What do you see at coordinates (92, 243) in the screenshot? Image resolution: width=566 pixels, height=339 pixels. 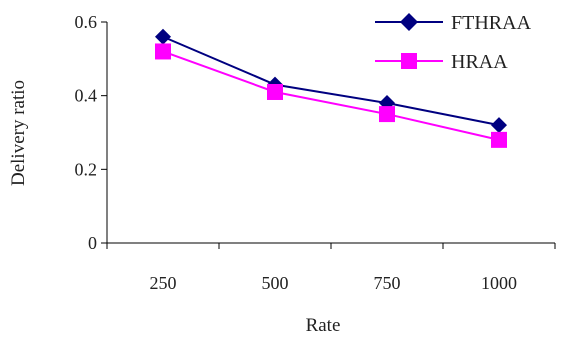 I see `y-tick-label: 0` at bounding box center [92, 243].